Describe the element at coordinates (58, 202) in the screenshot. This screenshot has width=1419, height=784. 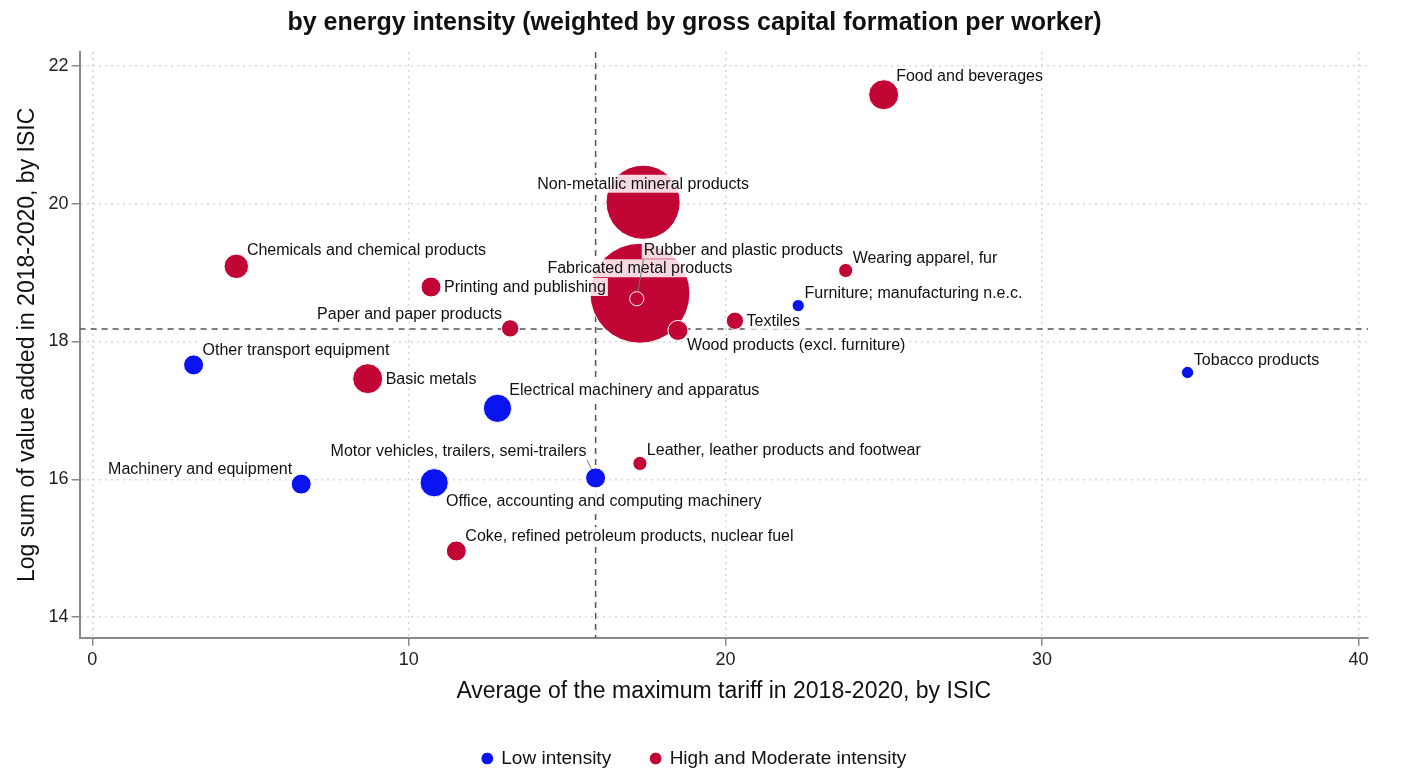
I see `y-tick-label: 20` at that location.